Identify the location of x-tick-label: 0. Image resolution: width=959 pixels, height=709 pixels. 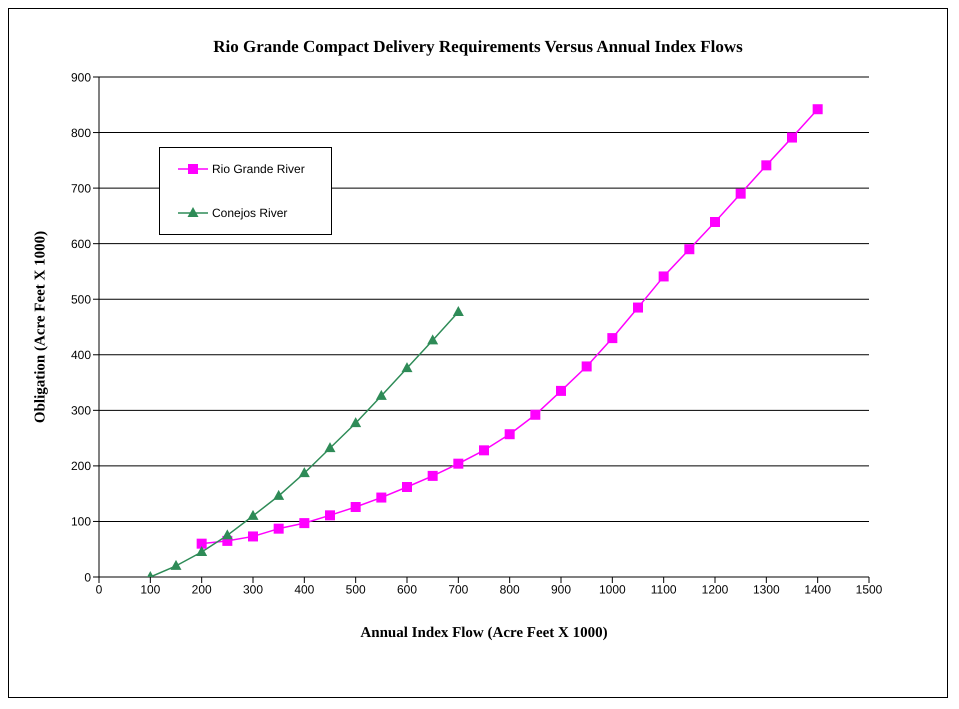
(99, 589).